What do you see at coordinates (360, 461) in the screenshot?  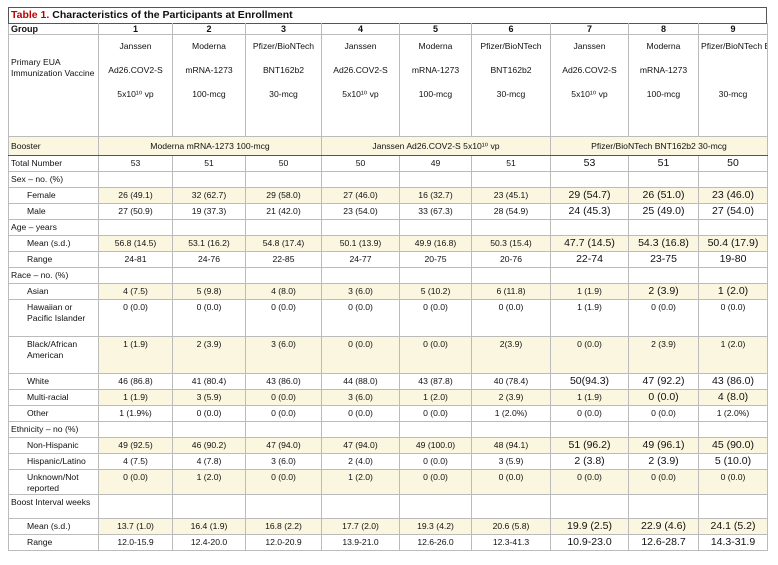 I see `table-cell: 2 (4.0)` at bounding box center [360, 461].